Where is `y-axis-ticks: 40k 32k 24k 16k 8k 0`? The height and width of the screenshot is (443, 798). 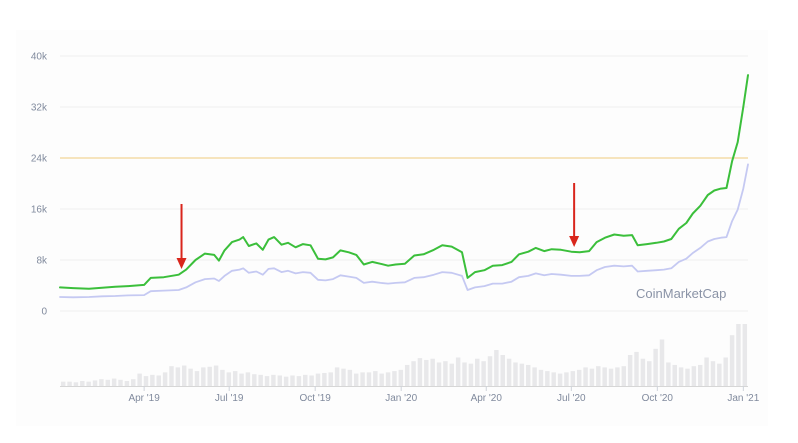
y-axis-ticks: 40k 32k 24k 16k 8k 0 is located at coordinates (39, 185).